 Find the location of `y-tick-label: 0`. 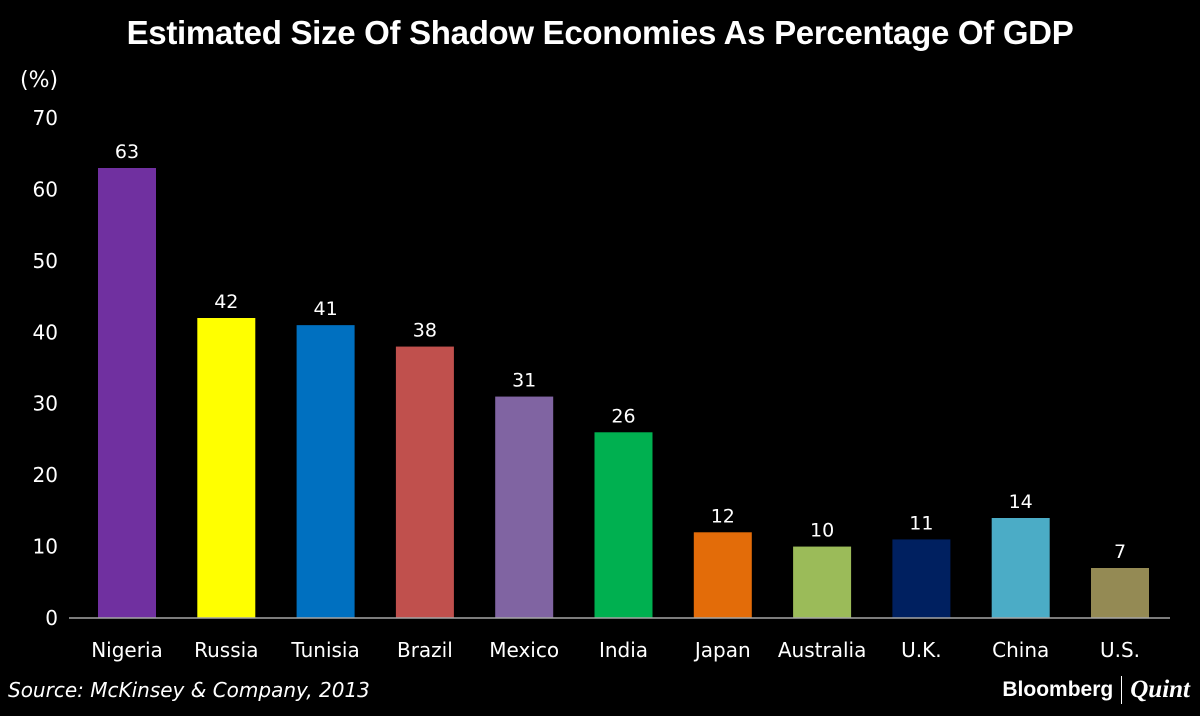

y-tick-label: 0 is located at coordinates (51, 618).